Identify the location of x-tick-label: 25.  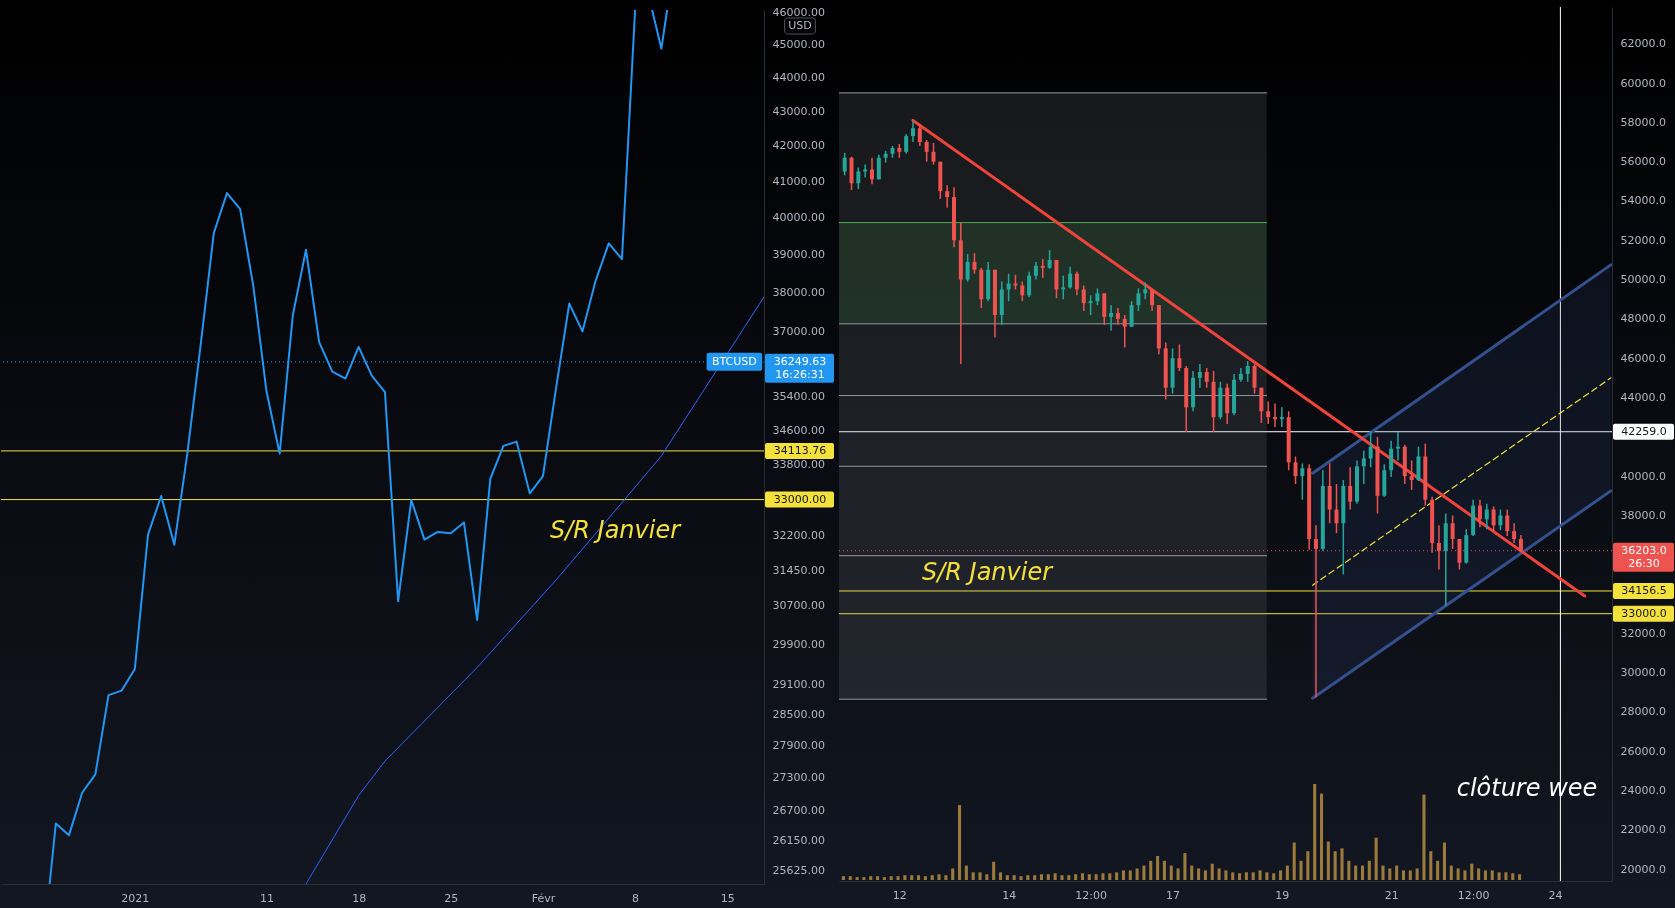
(451, 898).